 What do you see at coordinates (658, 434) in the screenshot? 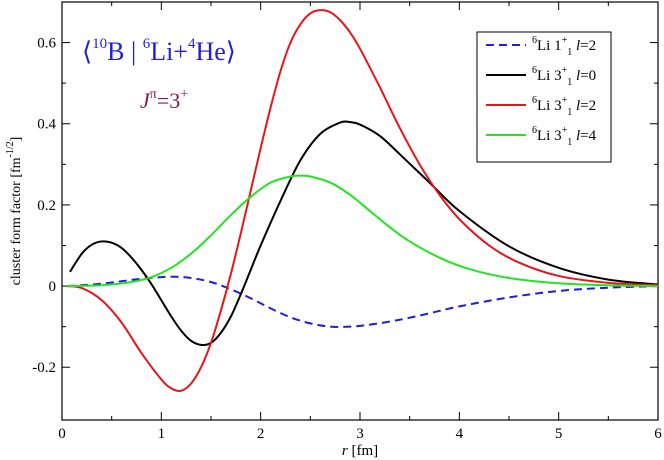
I see `x-tick-label: 6` at bounding box center [658, 434].